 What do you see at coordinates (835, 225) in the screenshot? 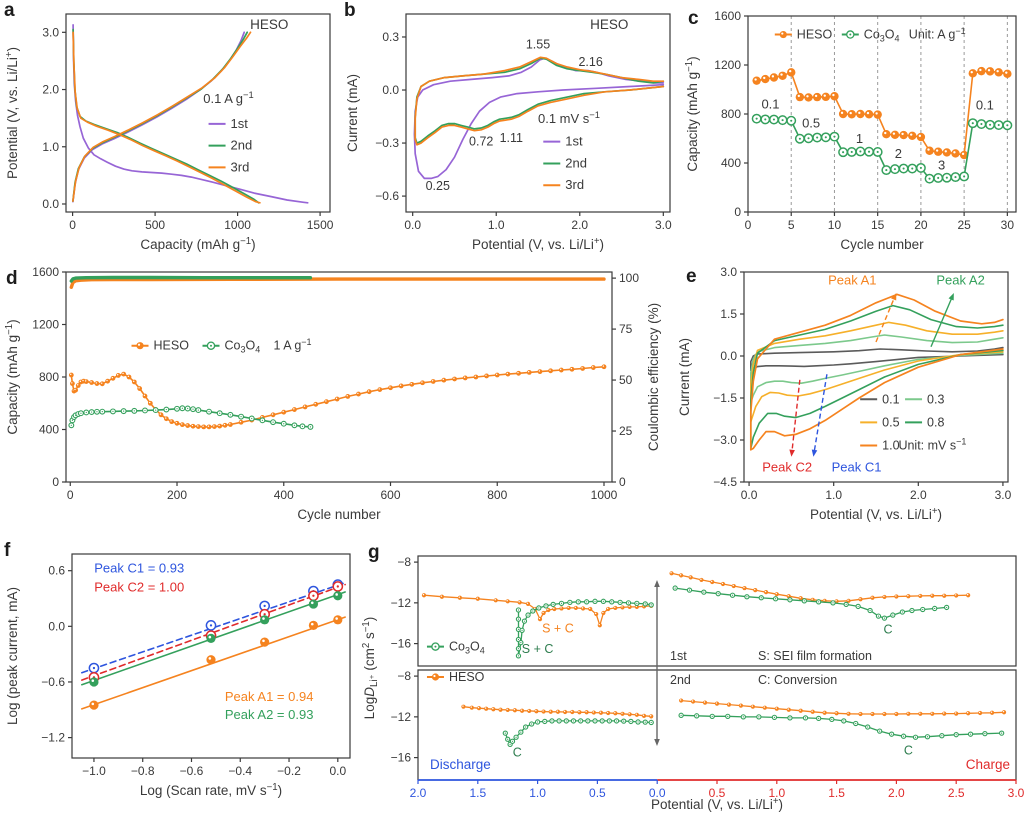
I see `svg-text: 10` at bounding box center [835, 225].